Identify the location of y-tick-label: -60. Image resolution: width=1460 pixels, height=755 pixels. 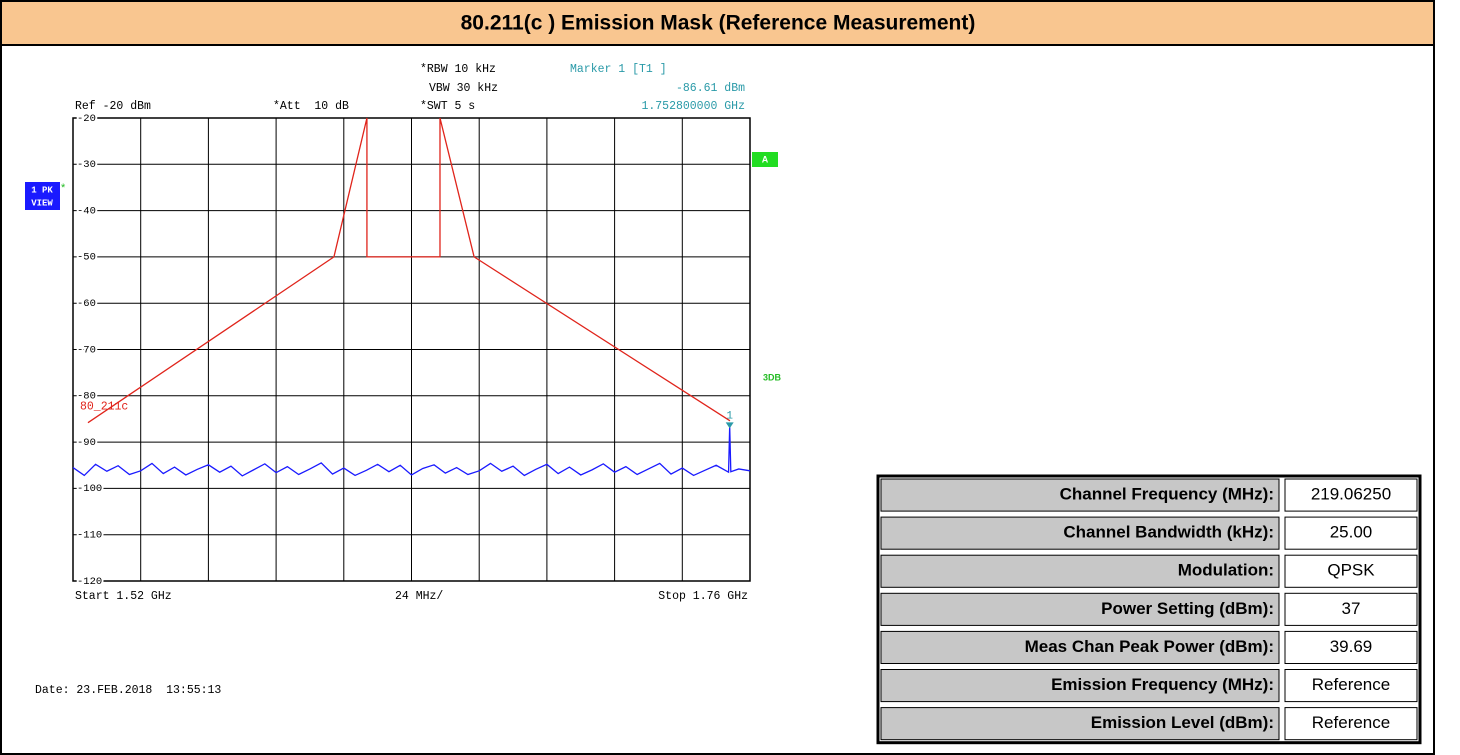
(86, 304).